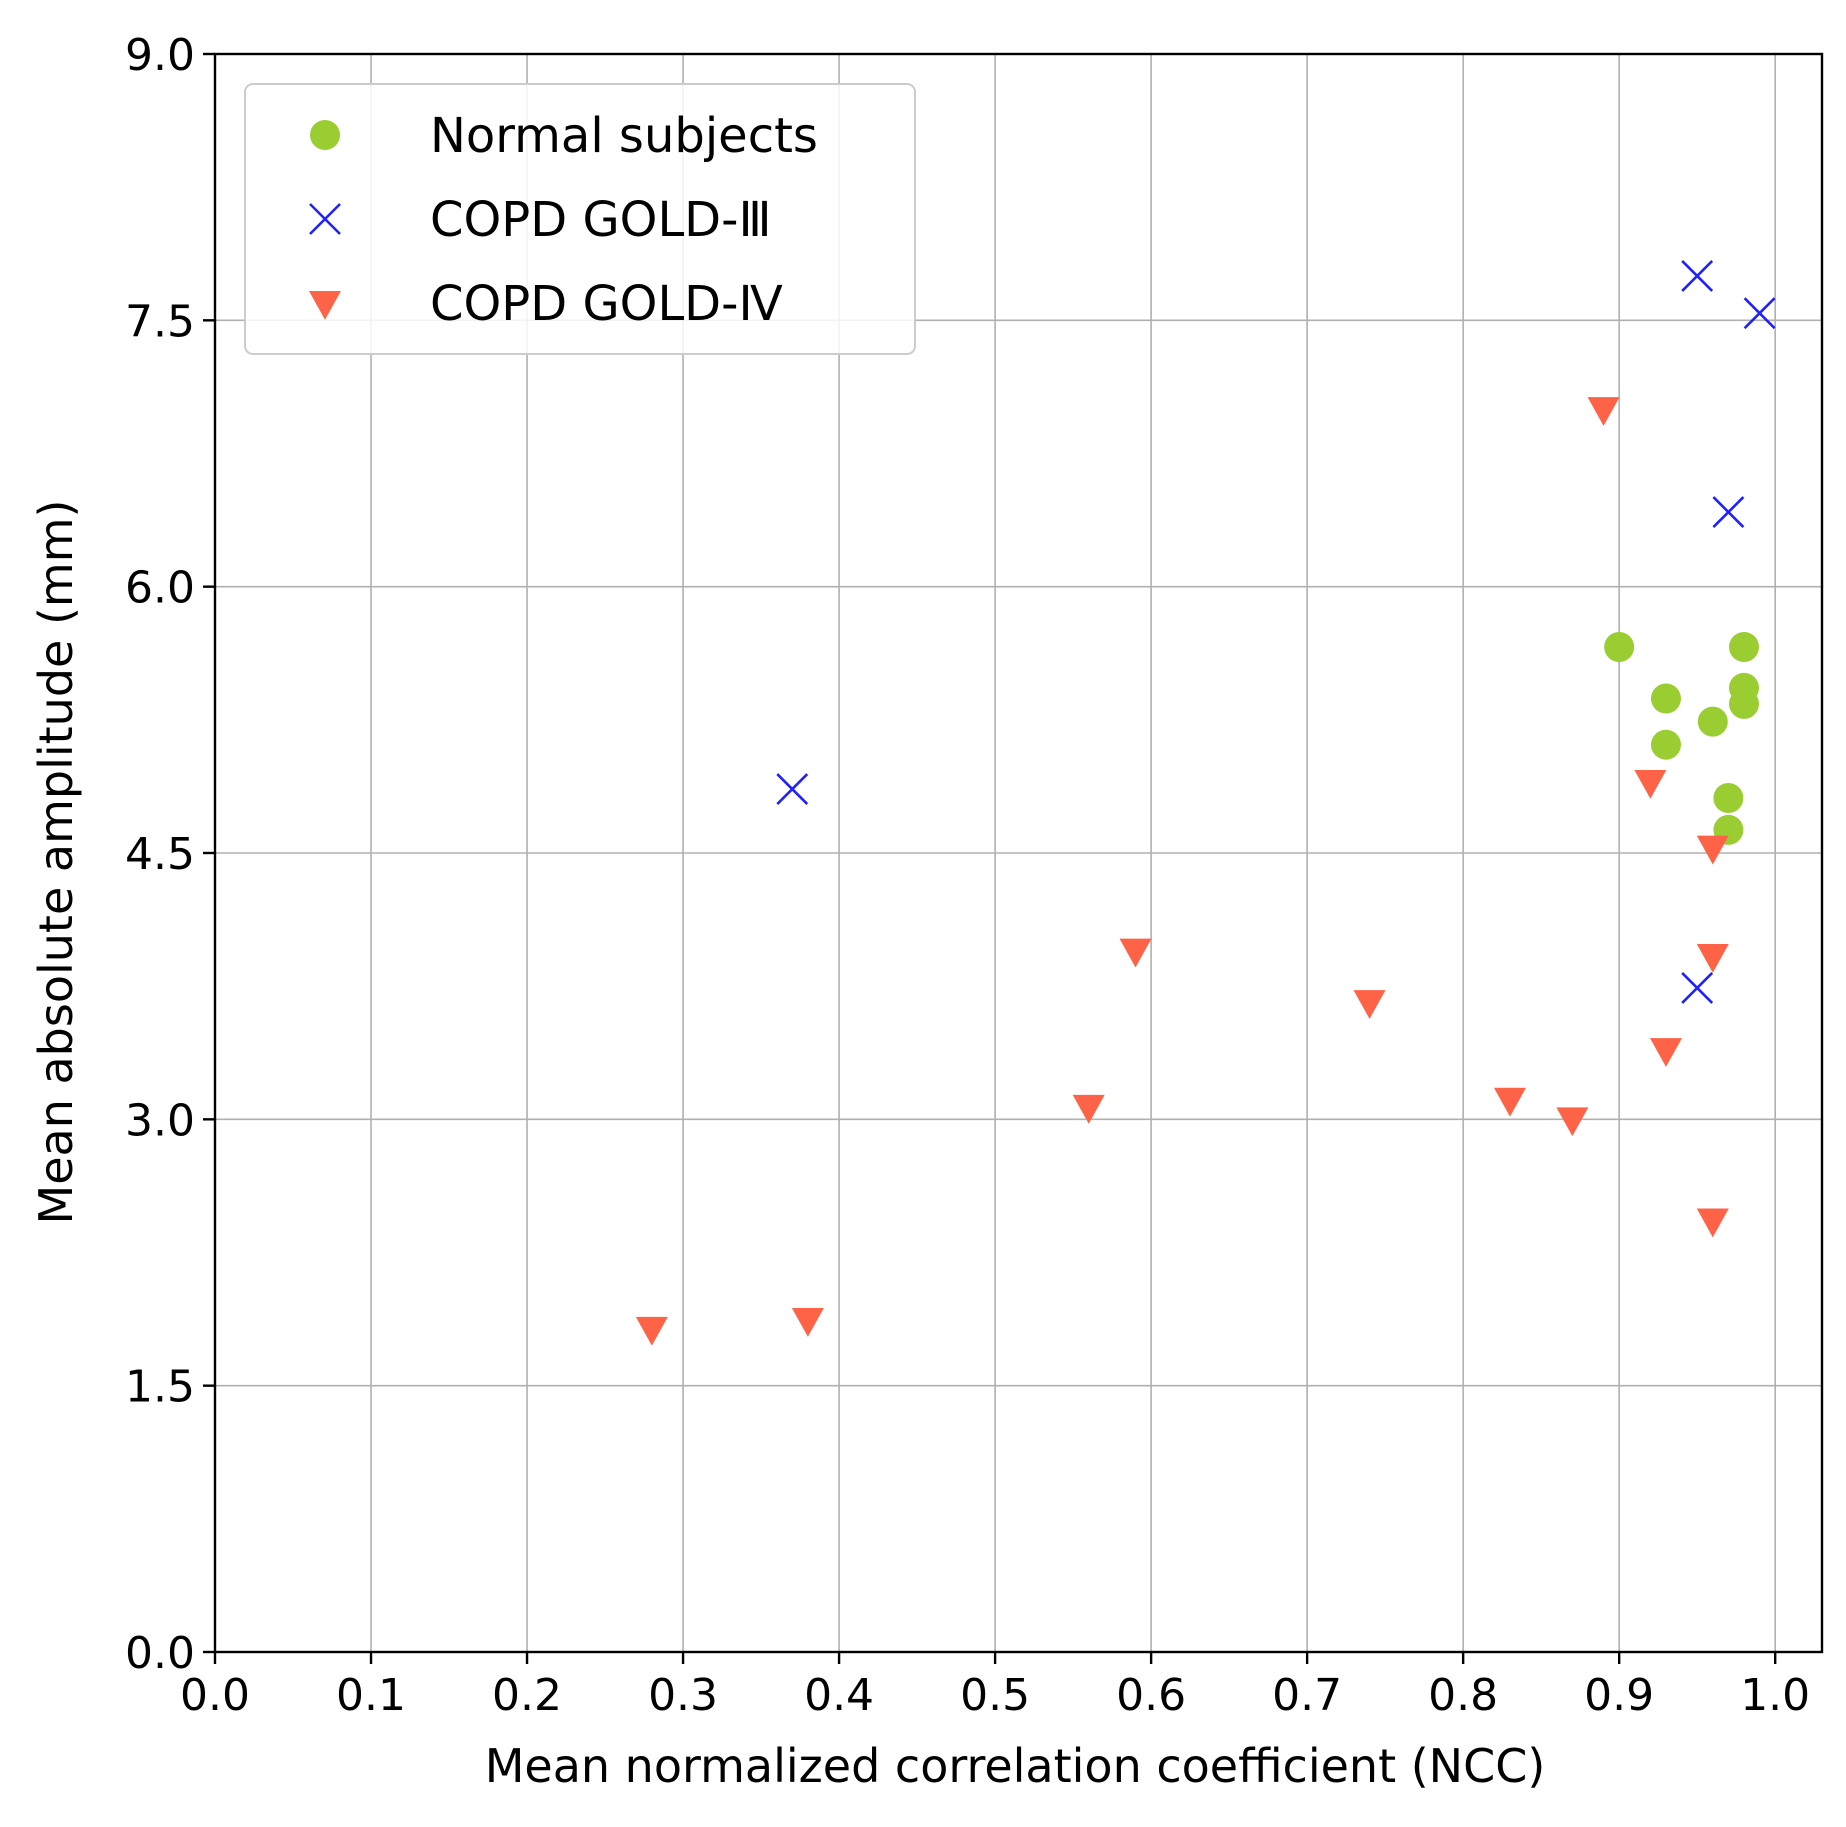  I want to click on x-tick-label: 0.8, so click(1463, 1695).